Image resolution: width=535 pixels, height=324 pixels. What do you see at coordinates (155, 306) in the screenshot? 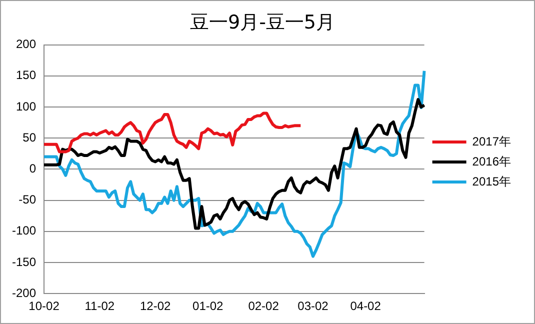
I see `x-tick-label: 12-02` at bounding box center [155, 306].